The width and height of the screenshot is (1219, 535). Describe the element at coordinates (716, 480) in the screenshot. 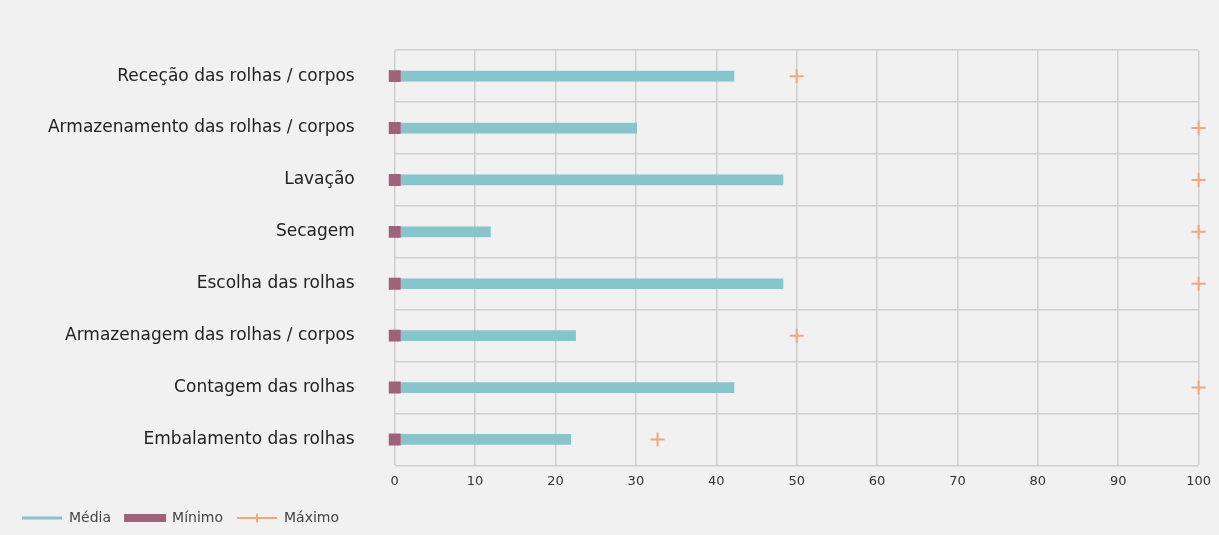

I see `x-tick-label: 40` at that location.